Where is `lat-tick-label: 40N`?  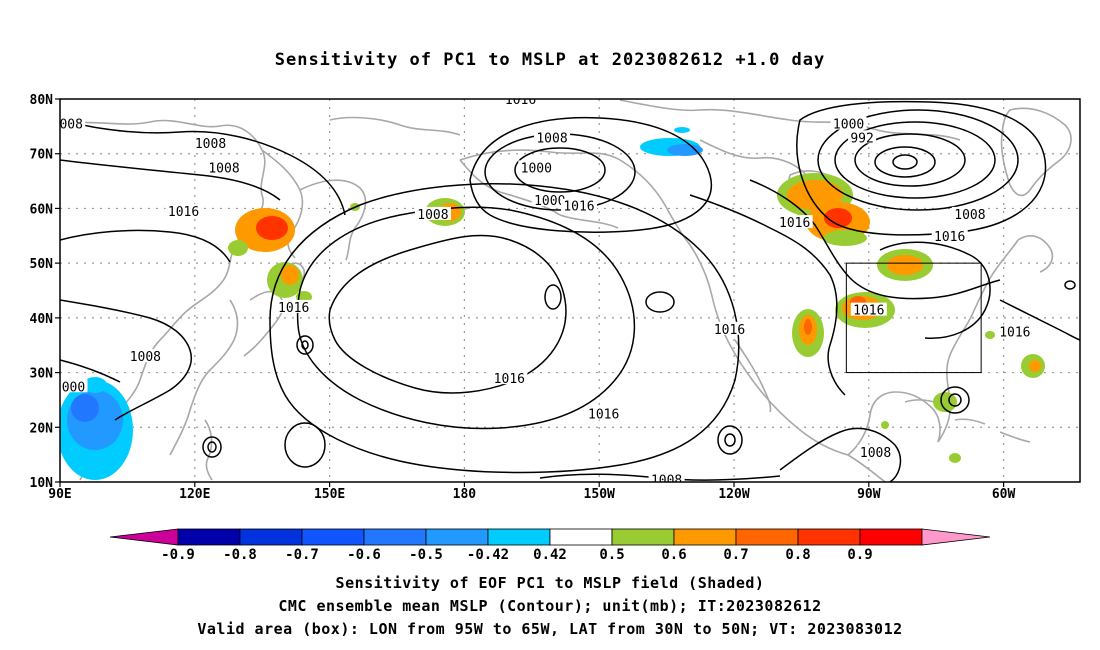
lat-tick-label: 40N is located at coordinates (42, 319).